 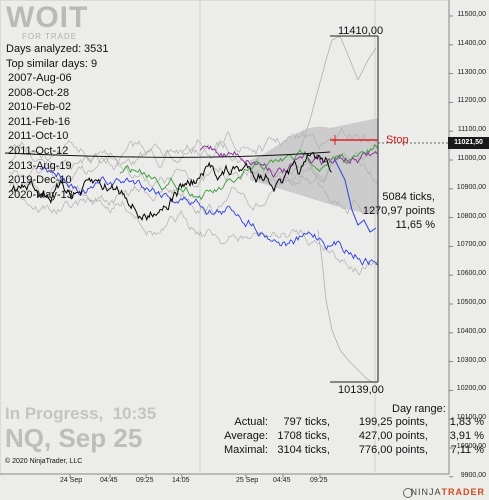 What do you see at coordinates (397, 140) in the screenshot?
I see `stop-label: Stop` at bounding box center [397, 140].